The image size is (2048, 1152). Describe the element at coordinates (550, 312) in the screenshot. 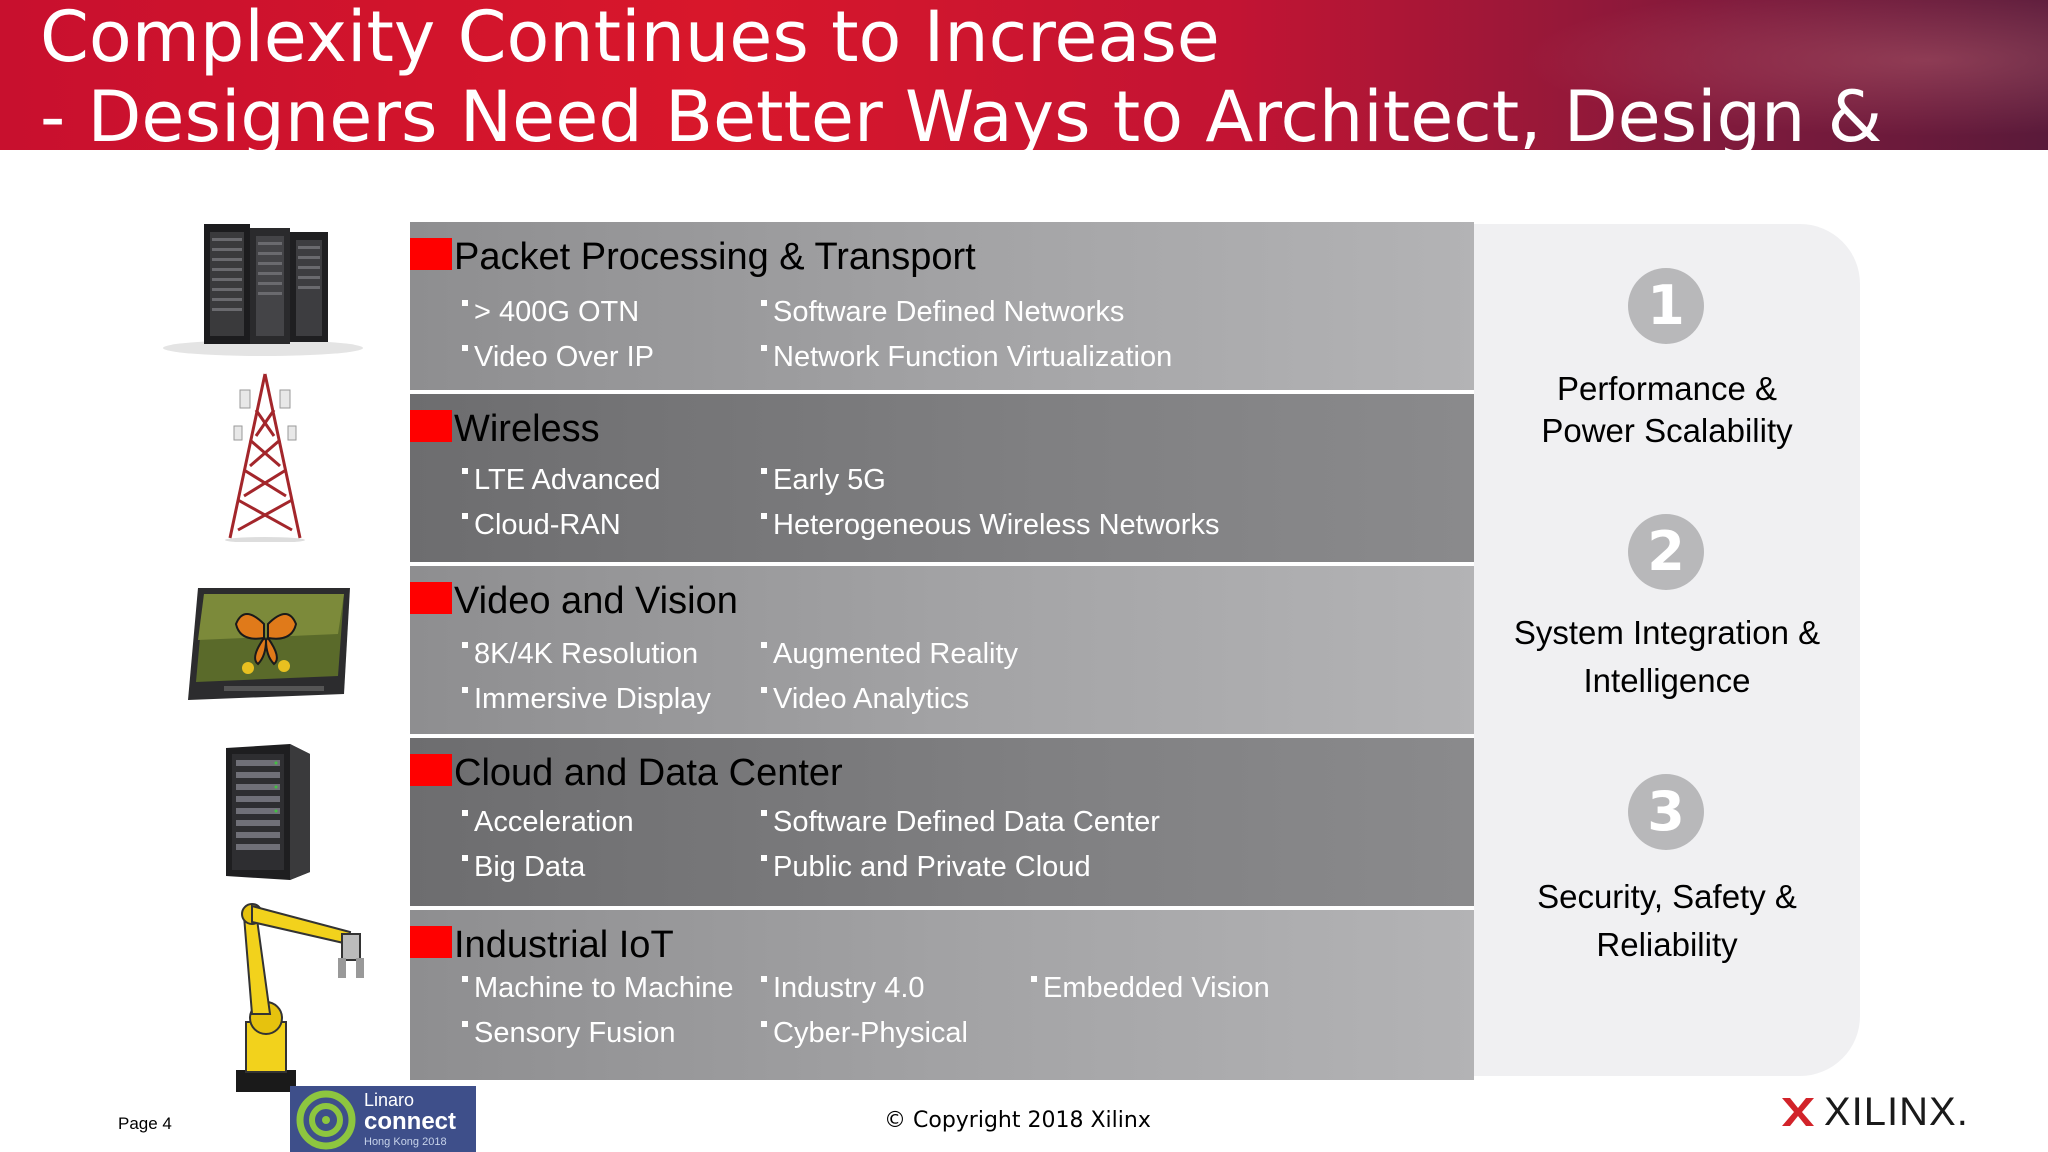

I see `list-item: > 400G OTN` at that location.